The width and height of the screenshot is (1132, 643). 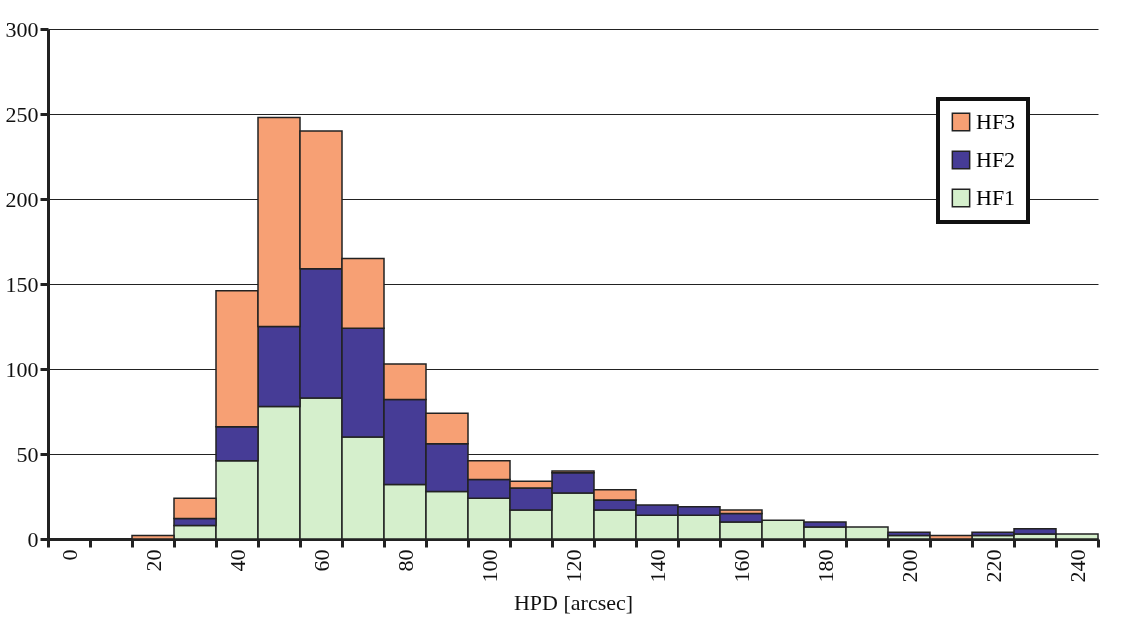 What do you see at coordinates (993, 566) in the screenshot?
I see `x-tick-label: 220` at bounding box center [993, 566].